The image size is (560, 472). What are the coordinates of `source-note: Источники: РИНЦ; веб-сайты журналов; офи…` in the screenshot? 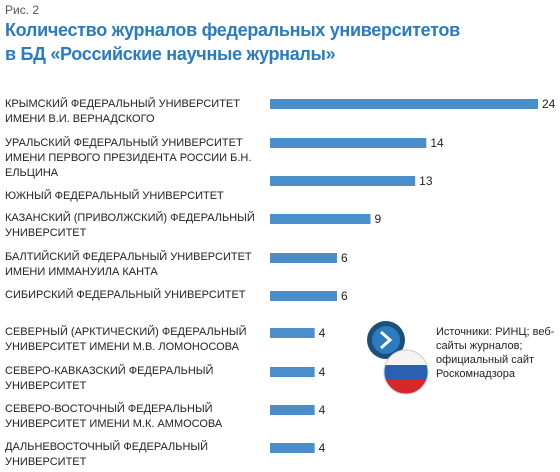 It's located at (495, 353).